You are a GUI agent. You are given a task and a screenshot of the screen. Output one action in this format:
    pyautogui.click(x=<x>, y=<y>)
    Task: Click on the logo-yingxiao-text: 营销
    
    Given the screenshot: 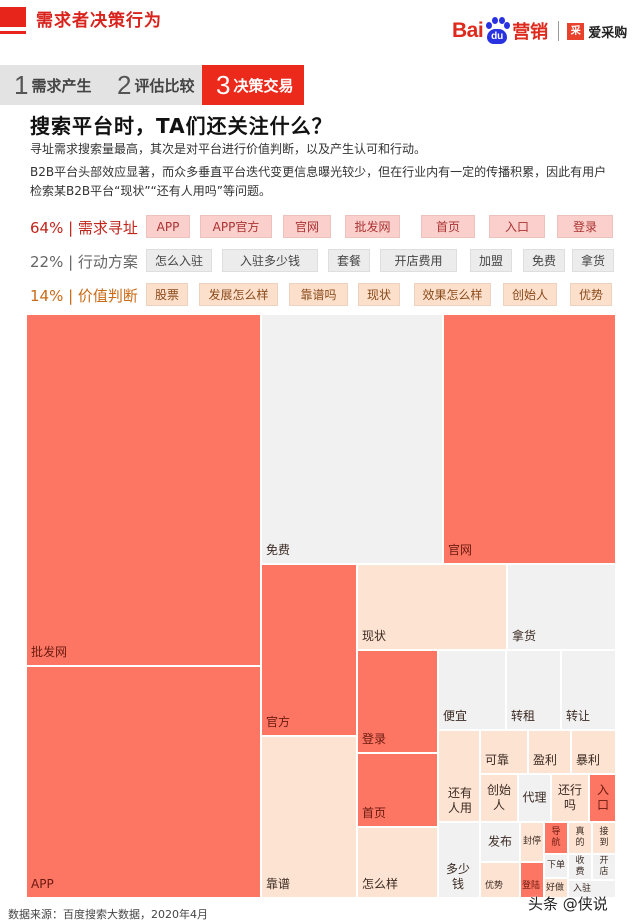 What is the action you would take?
    pyautogui.click(x=530, y=32)
    